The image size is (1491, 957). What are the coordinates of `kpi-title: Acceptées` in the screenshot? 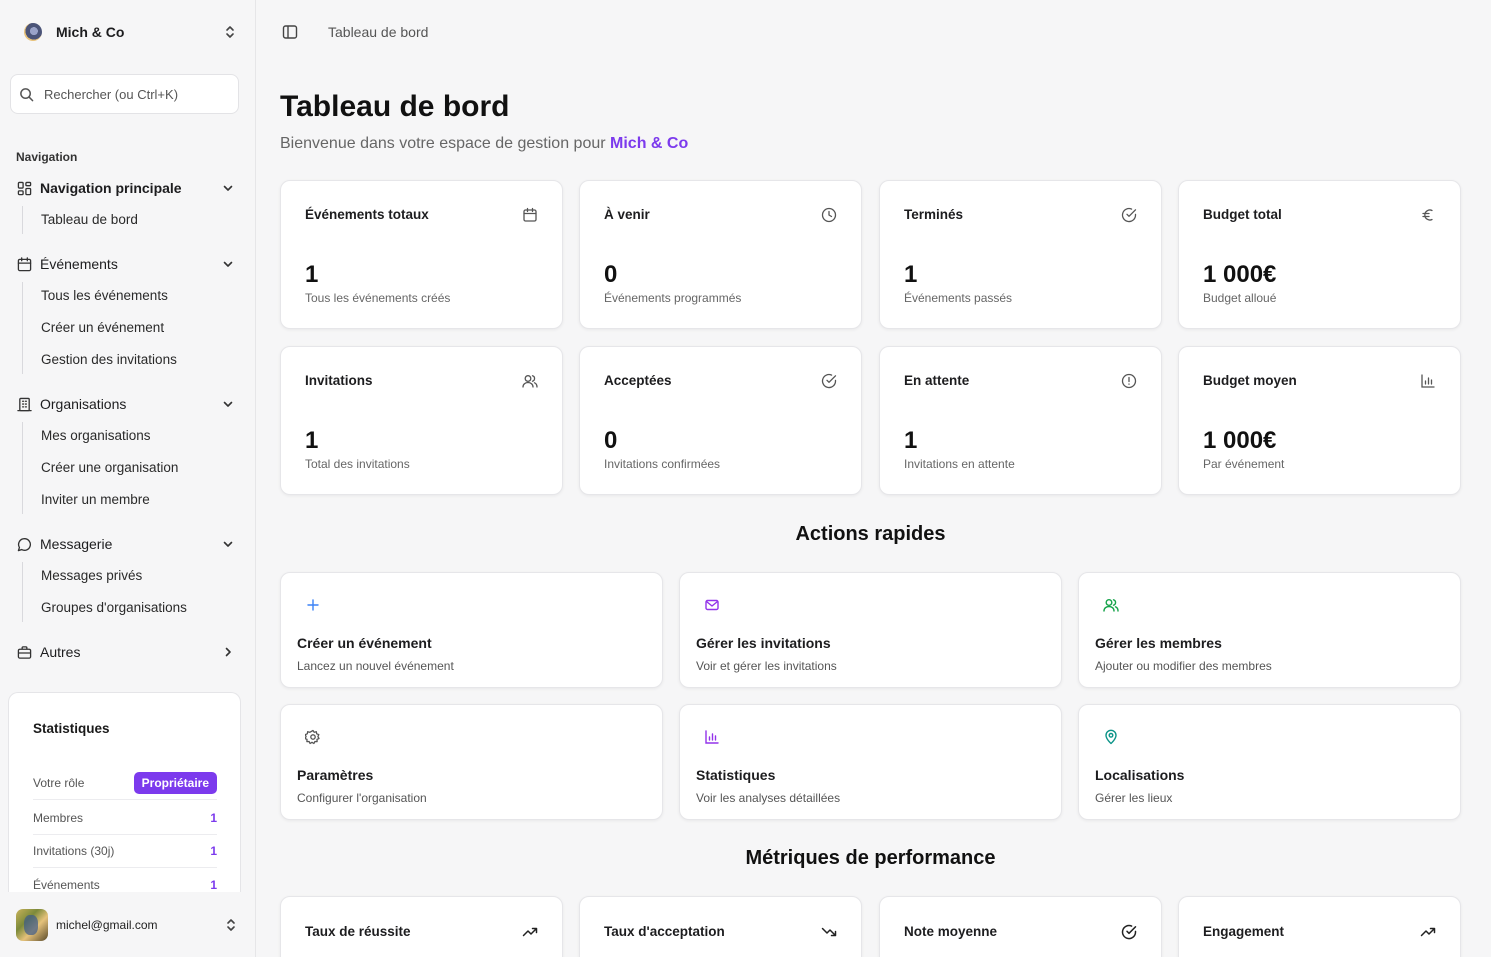 It's located at (638, 380).